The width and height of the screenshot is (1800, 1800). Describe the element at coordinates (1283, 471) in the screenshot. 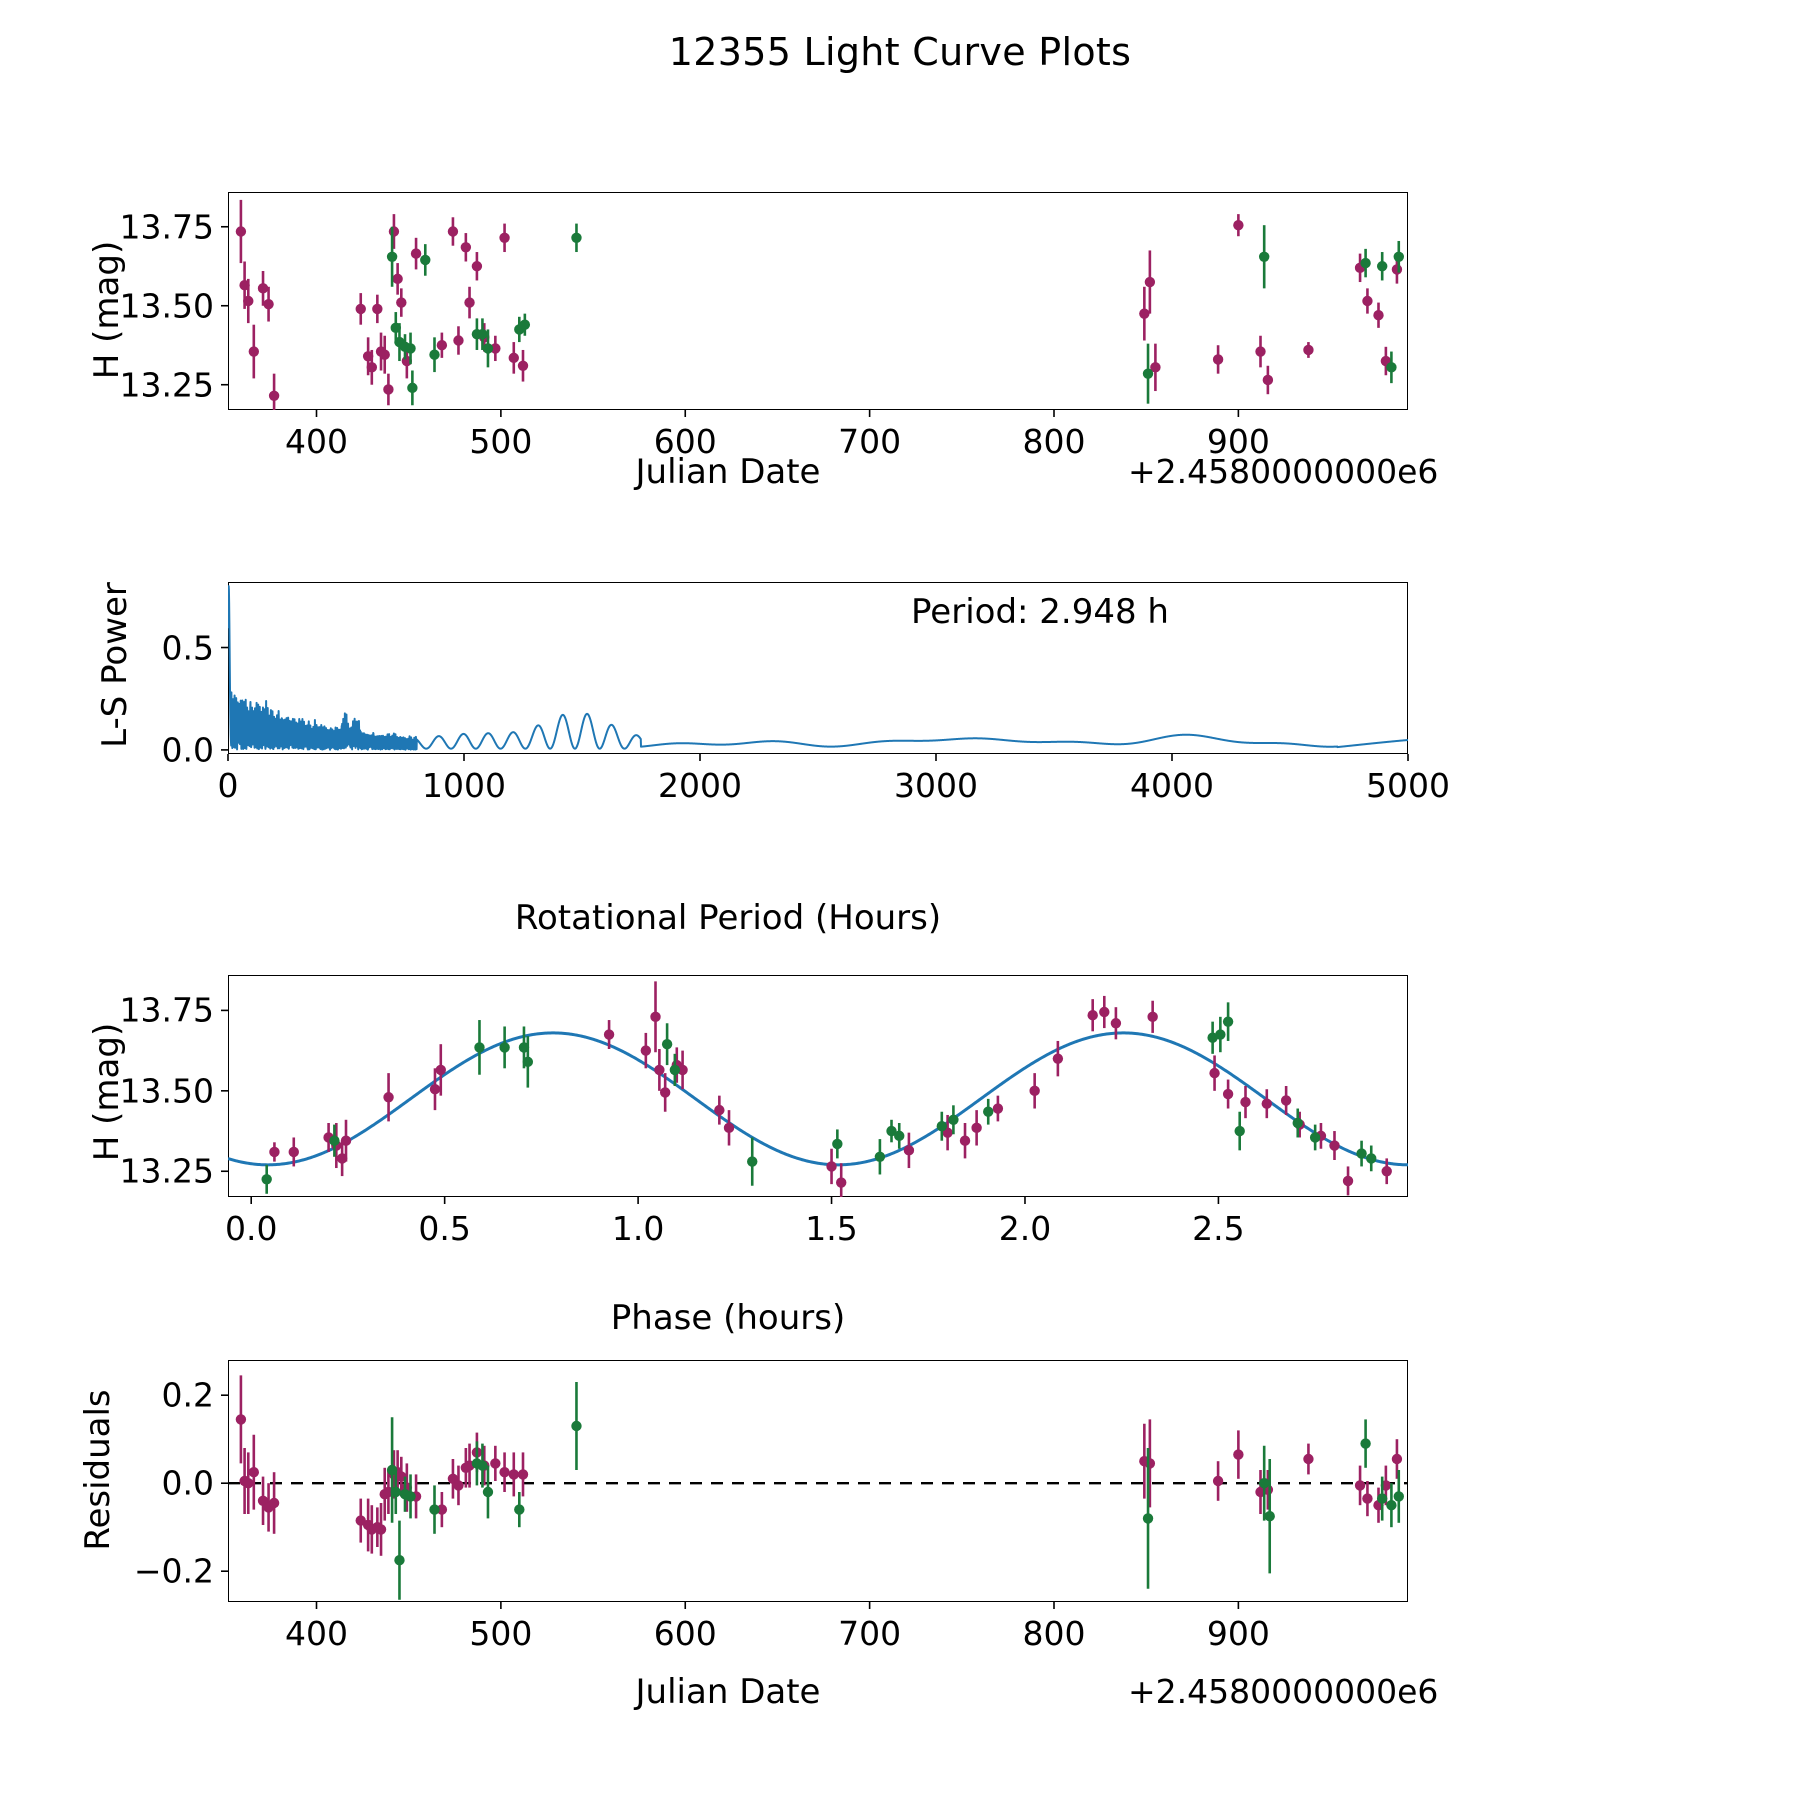

I see `lightcurve-xoffset: +2.4580000000e6` at that location.